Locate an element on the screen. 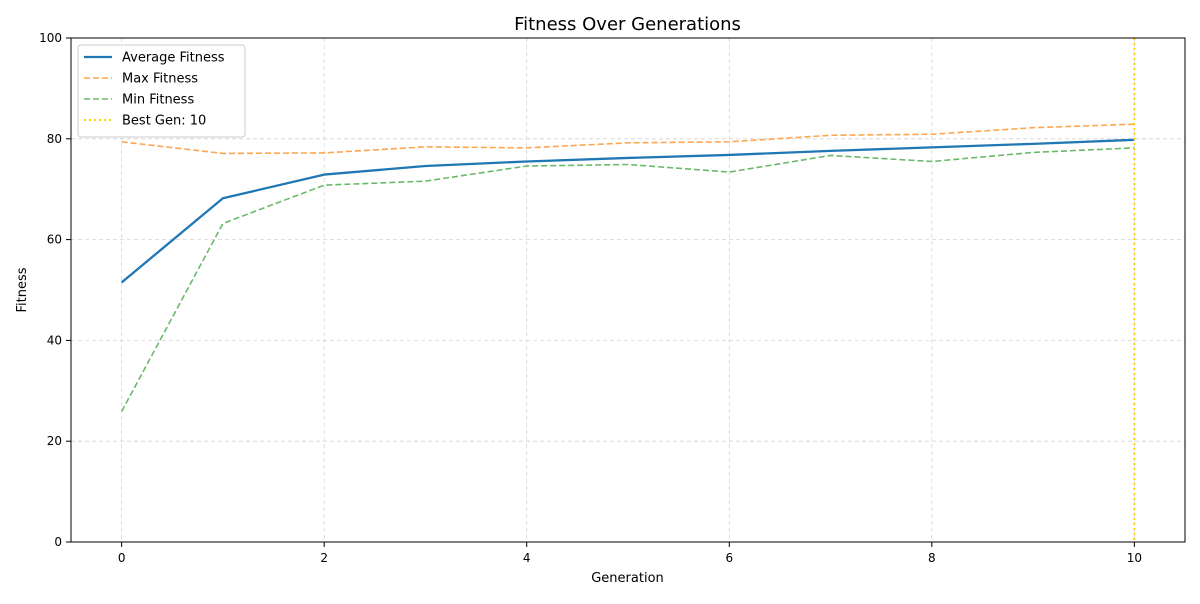 This screenshot has width=1200, height=604. y-tick-label: 80 is located at coordinates (54, 139).